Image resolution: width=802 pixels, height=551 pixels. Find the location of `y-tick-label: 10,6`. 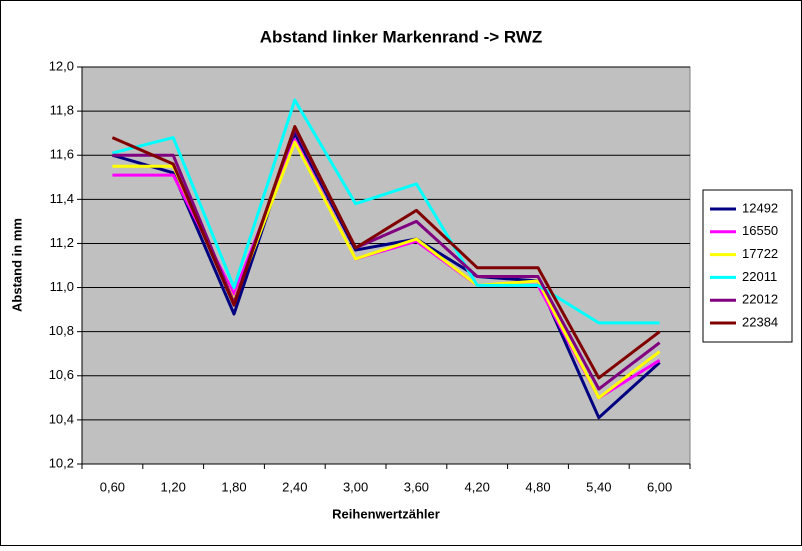

y-tick-label: 10,6 is located at coordinates (61, 374).